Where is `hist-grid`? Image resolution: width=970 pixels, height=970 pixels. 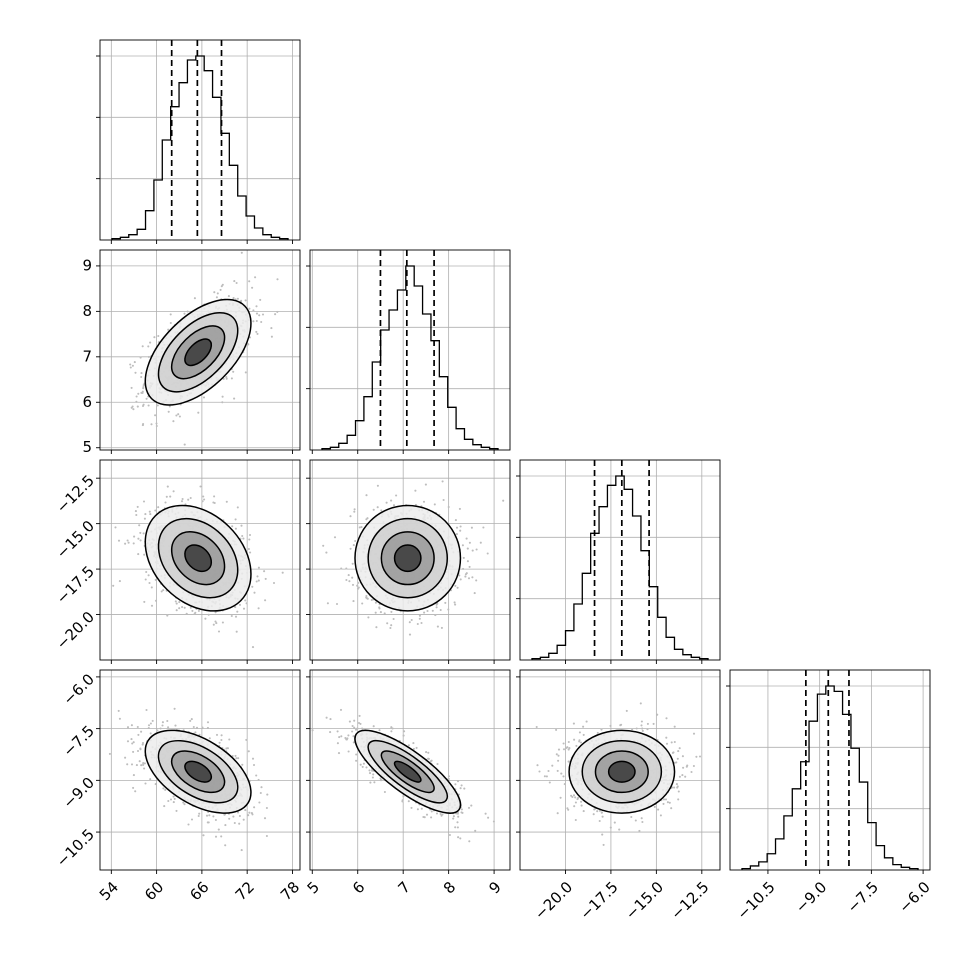 hist-grid is located at coordinates (200, 140).